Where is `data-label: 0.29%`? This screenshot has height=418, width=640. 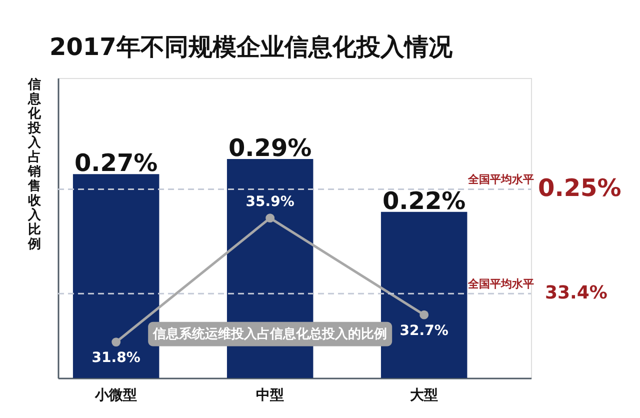 data-label: 0.29% is located at coordinates (270, 148).